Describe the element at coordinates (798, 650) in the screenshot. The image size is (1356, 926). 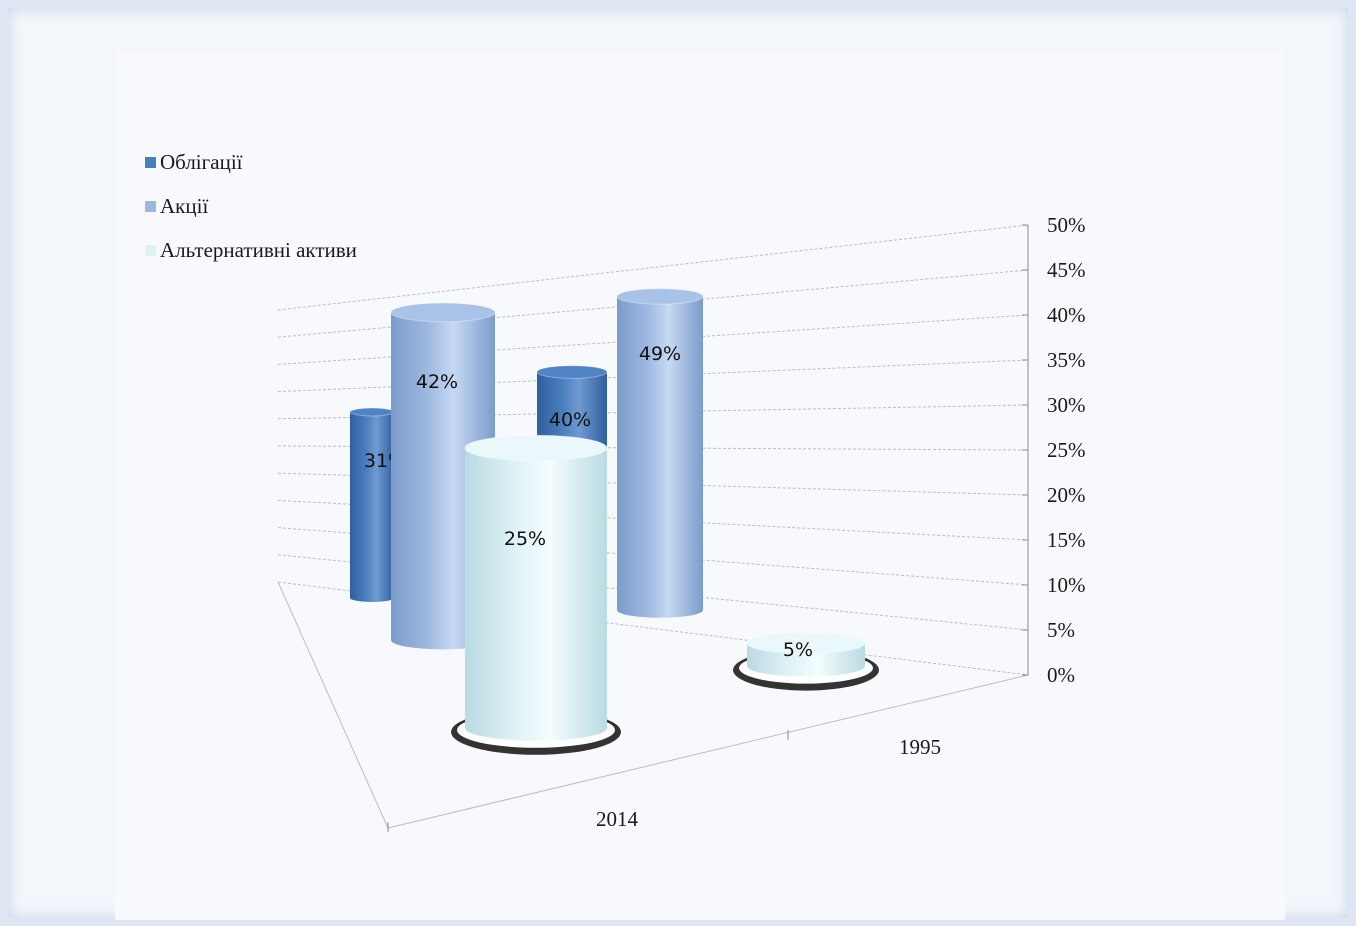
I see `data-label: 5%` at that location.